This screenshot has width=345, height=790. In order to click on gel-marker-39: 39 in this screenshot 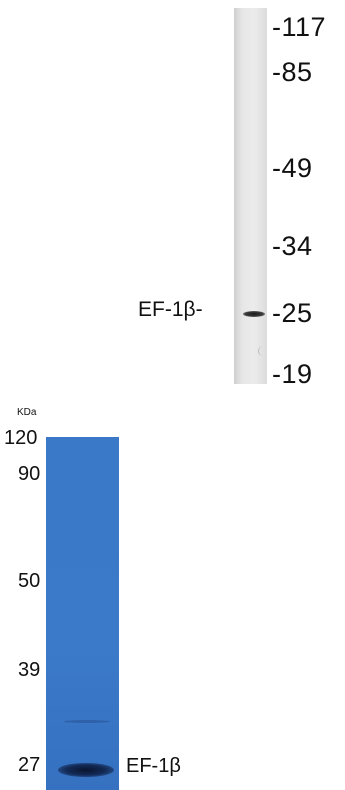, I will do `click(29, 670)`.